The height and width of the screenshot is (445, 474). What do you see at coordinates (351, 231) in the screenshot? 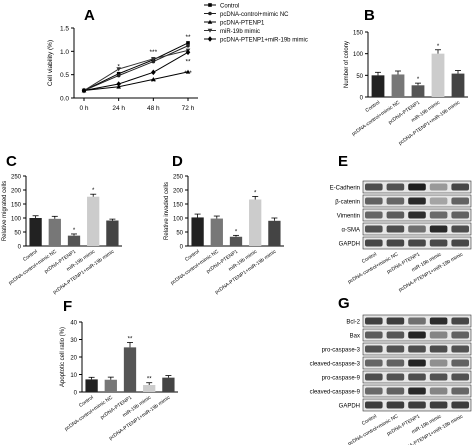
I see `blot-row-label: α-SMA` at bounding box center [351, 231].